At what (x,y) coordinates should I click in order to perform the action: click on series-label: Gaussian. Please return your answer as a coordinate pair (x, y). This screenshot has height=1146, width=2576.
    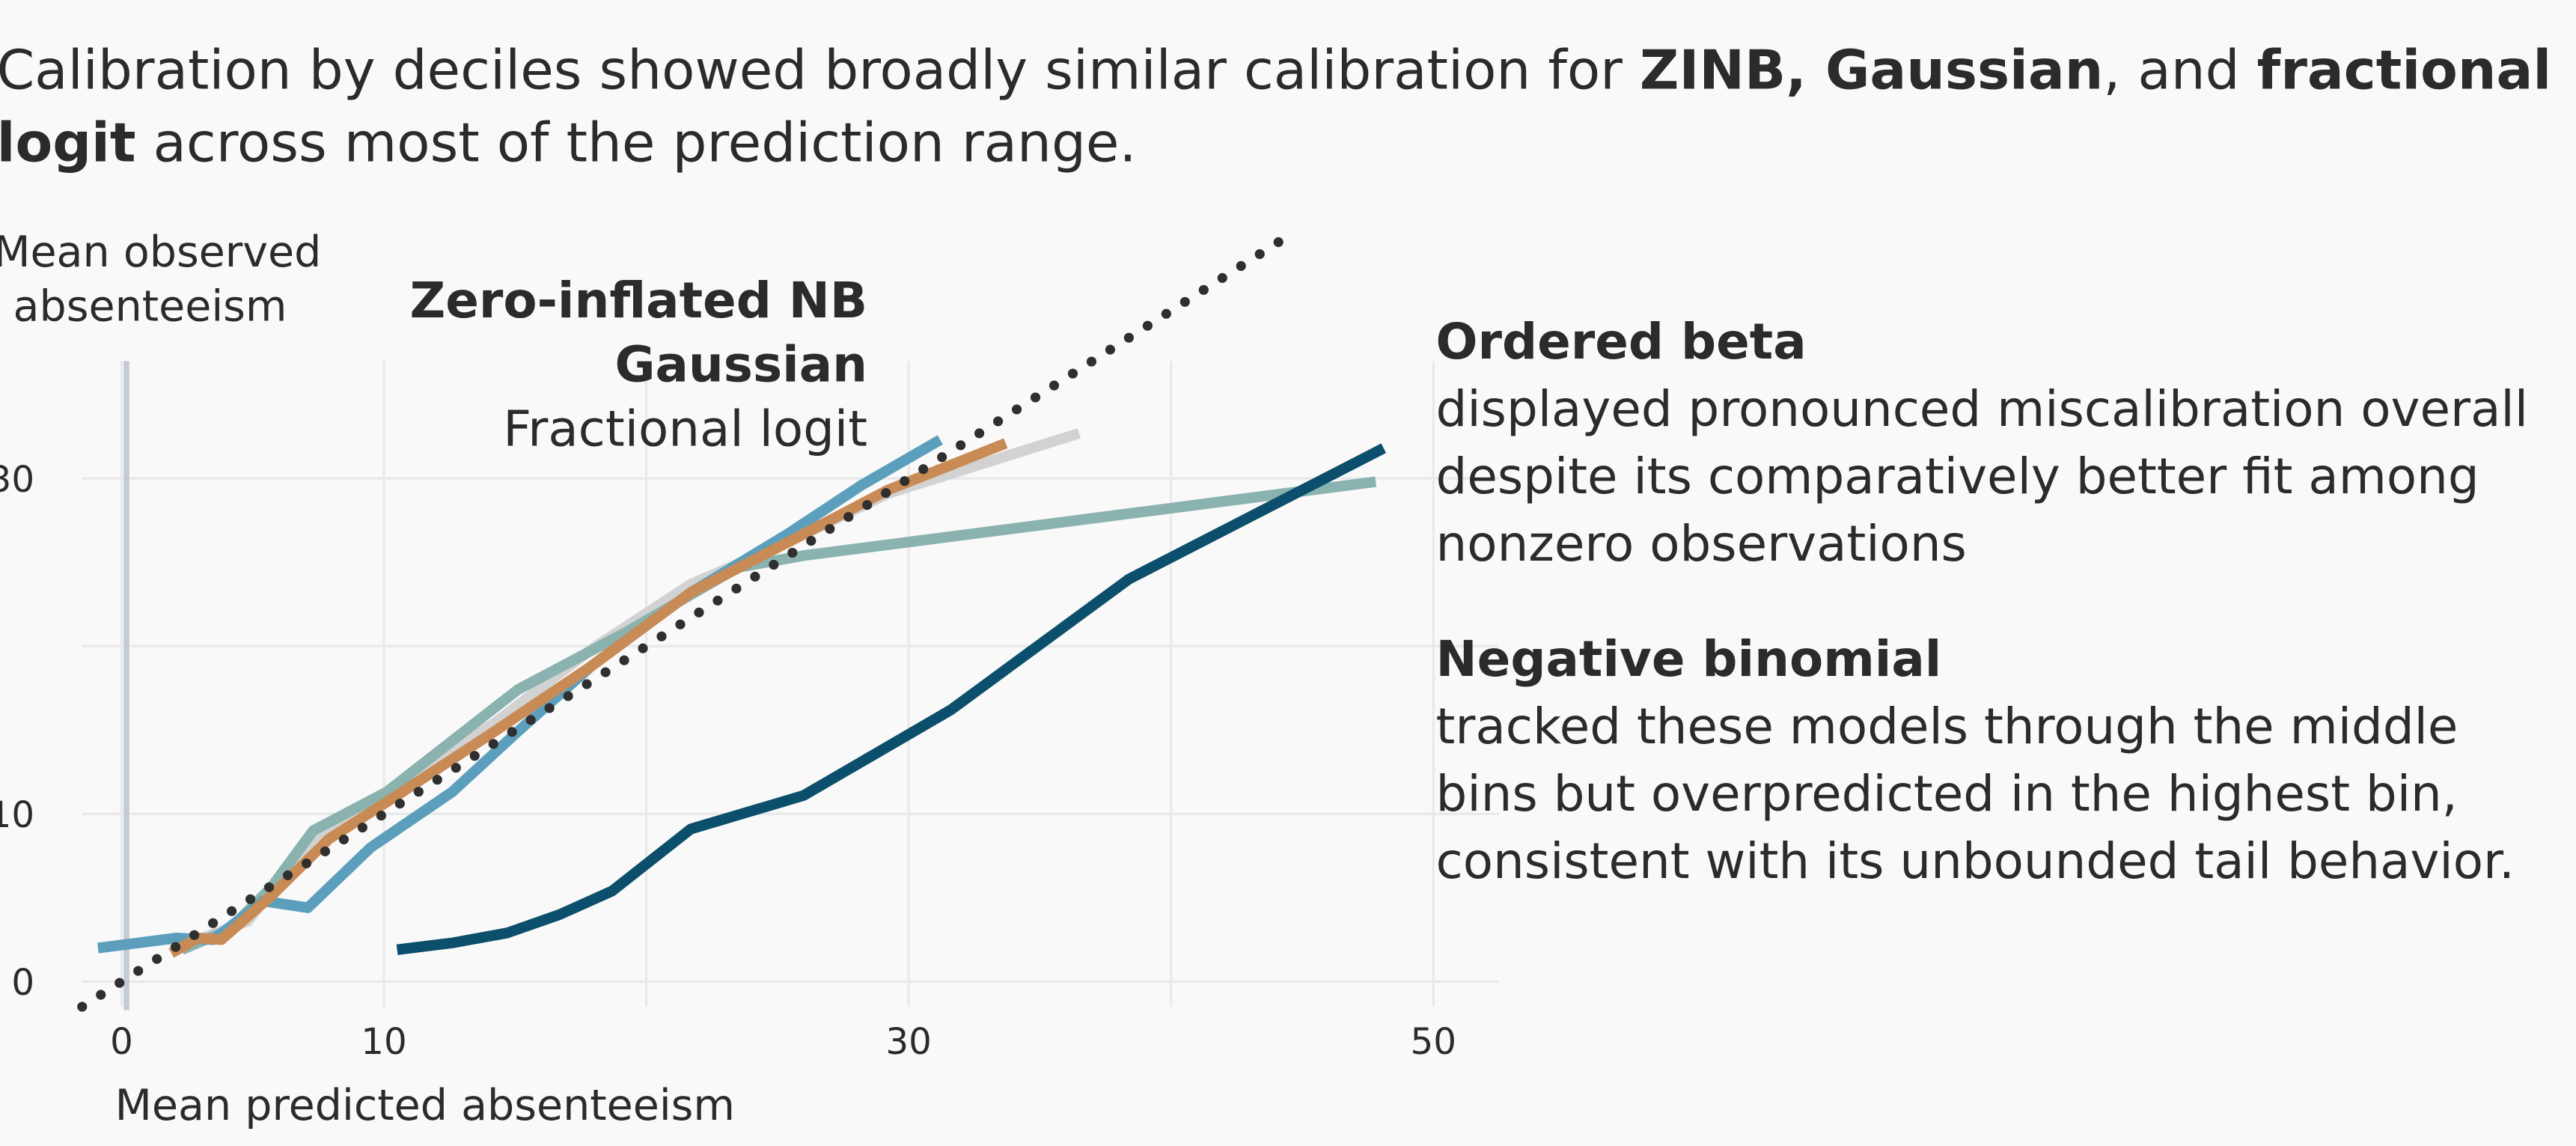
    Looking at the image, I should click on (740, 365).